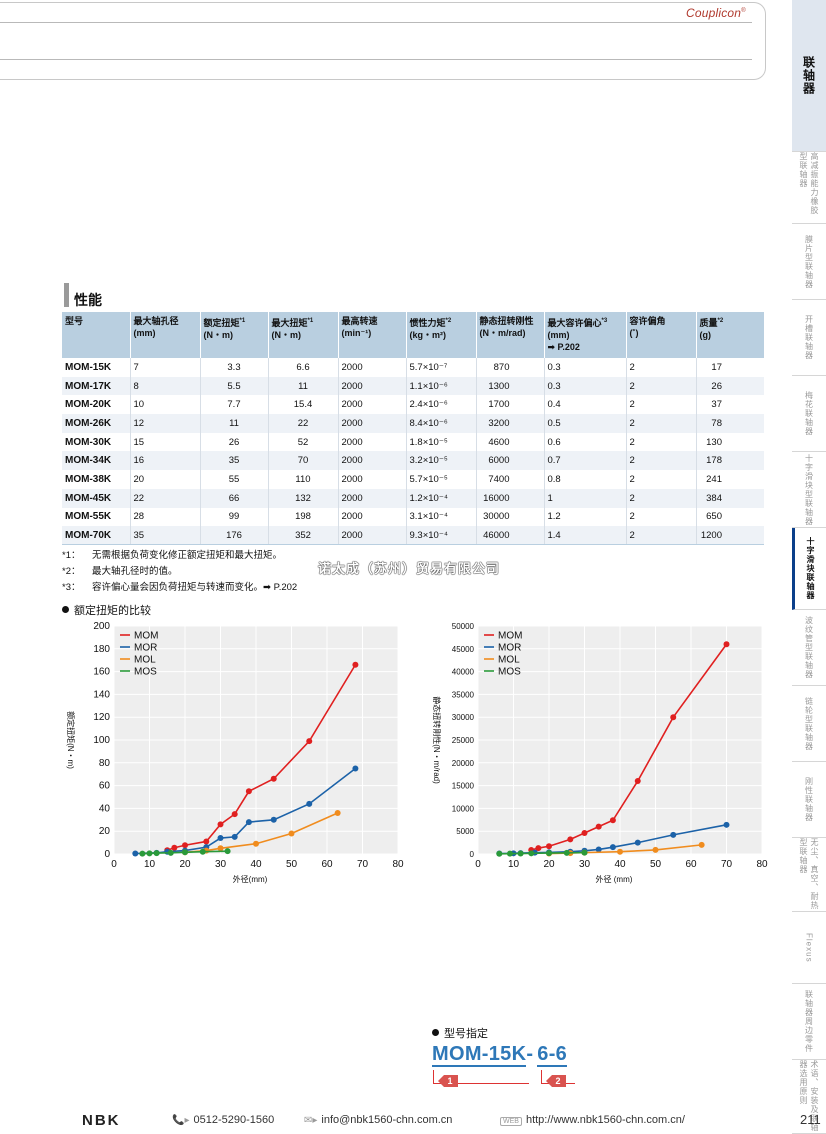 This screenshot has width=826, height=1134. Describe the element at coordinates (809, 569) in the screenshot. I see `side-tab-6: 十字滑块联轴器` at that location.